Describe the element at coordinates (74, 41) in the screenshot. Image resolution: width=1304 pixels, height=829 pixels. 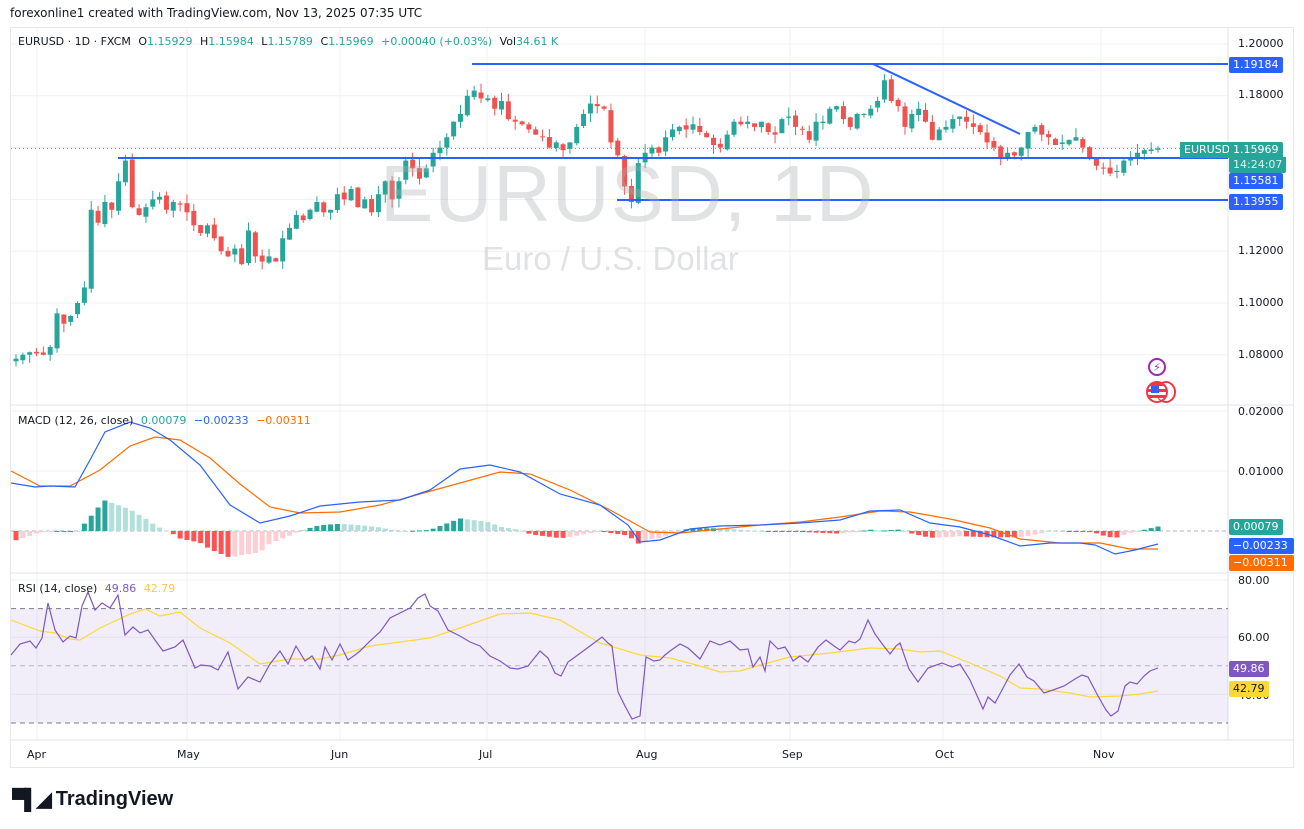
I see `symbol-info: EURUSD · 1D · FXCM` at that location.